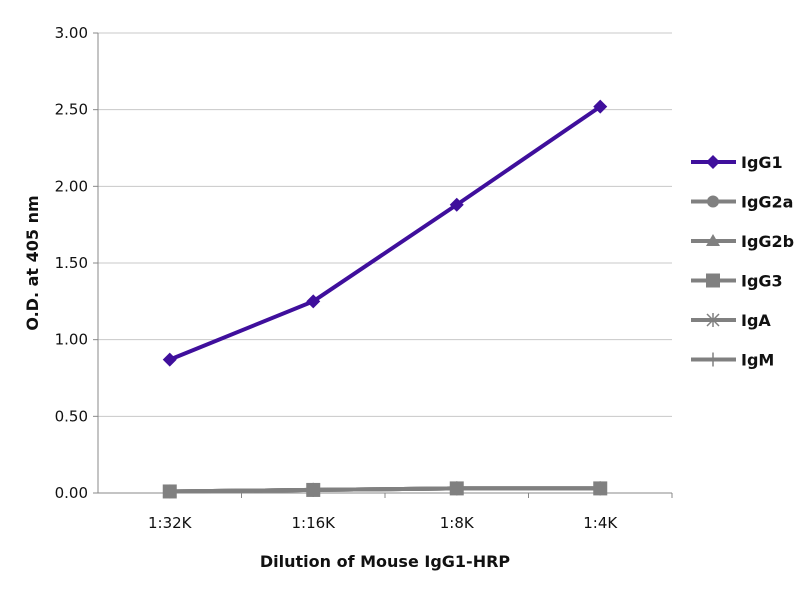  I want to click on x-tick-label: 1:8K, so click(457, 523).